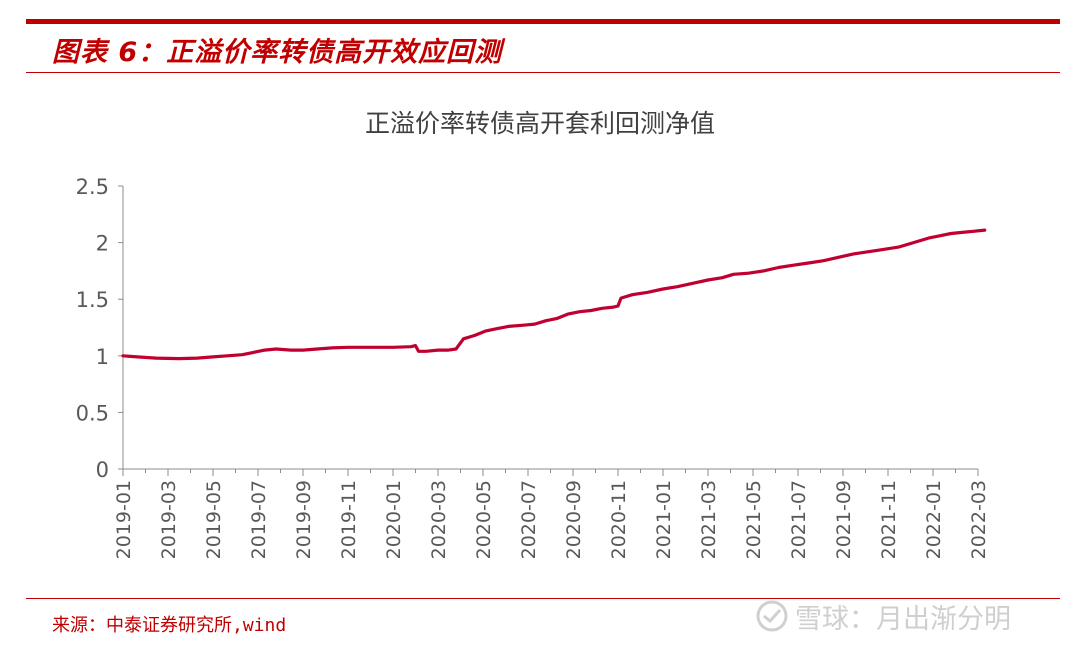 The image size is (1080, 649). What do you see at coordinates (277, 52) in the screenshot?
I see `figure-title: 图表 6：正溢价率转债高开效应回测` at bounding box center [277, 52].